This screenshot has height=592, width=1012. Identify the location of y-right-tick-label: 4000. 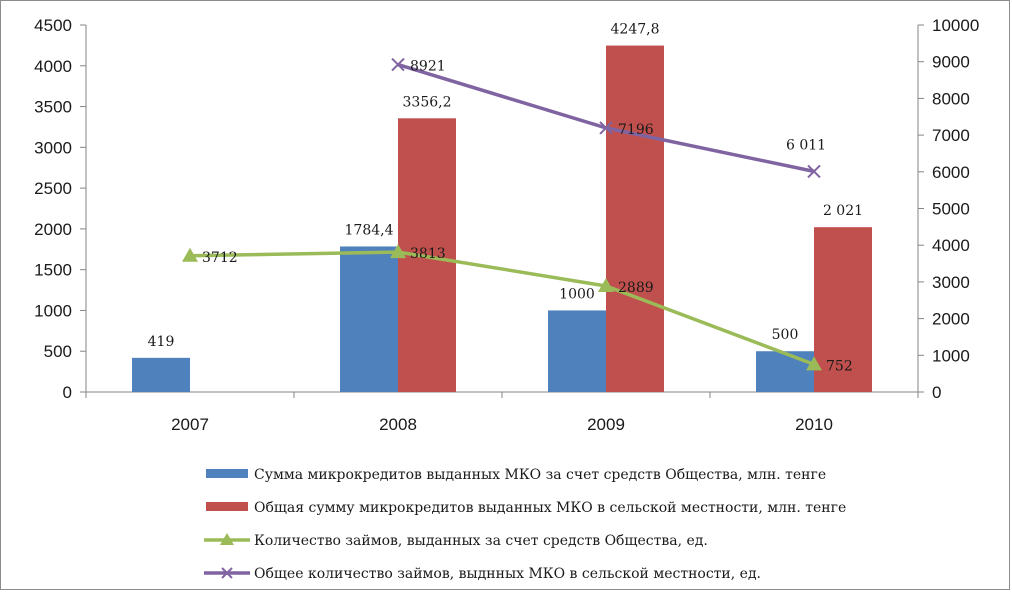
(951, 245).